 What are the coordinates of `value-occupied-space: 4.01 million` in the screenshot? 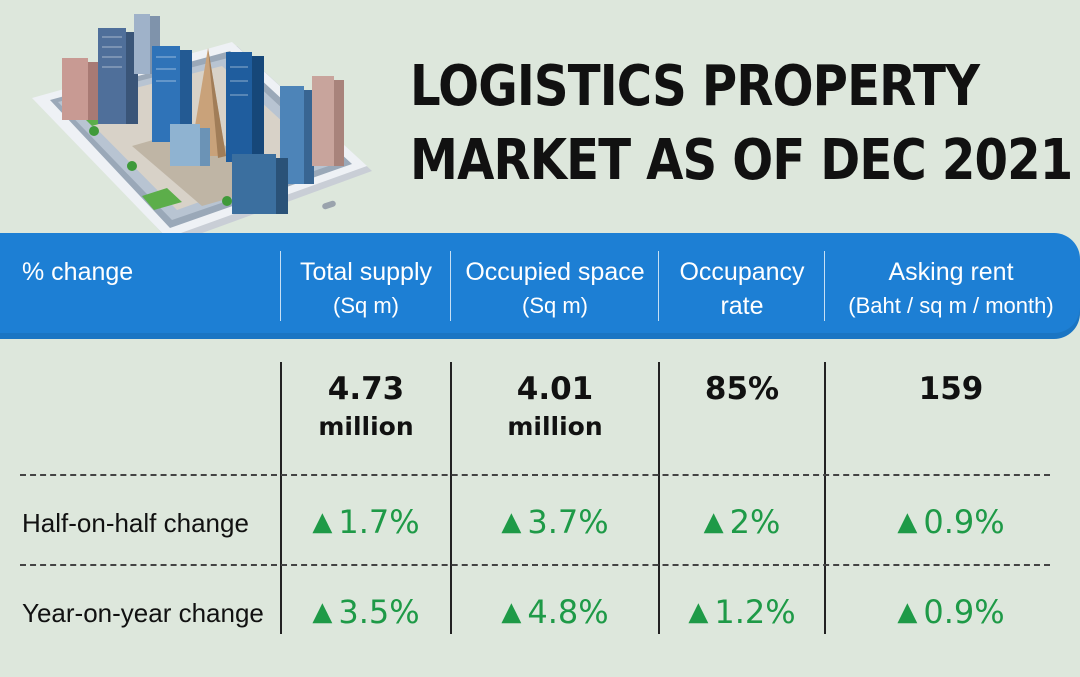 It's located at (555, 406).